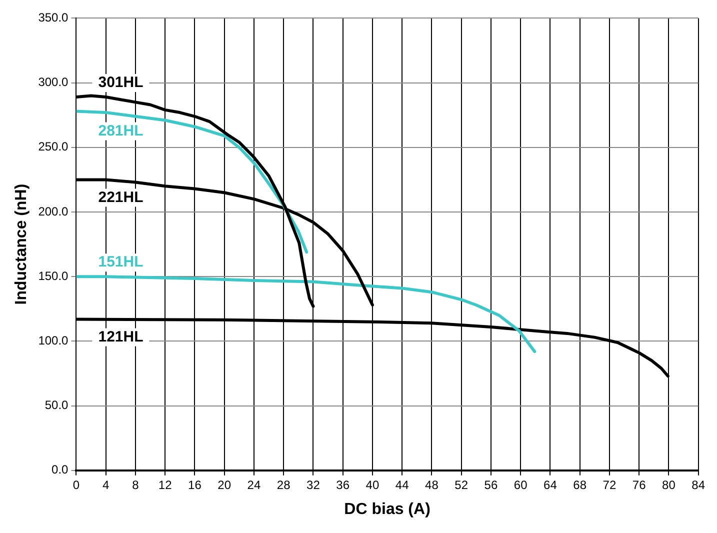  What do you see at coordinates (669, 485) in the screenshot?
I see `x-tick-label: 80` at bounding box center [669, 485].